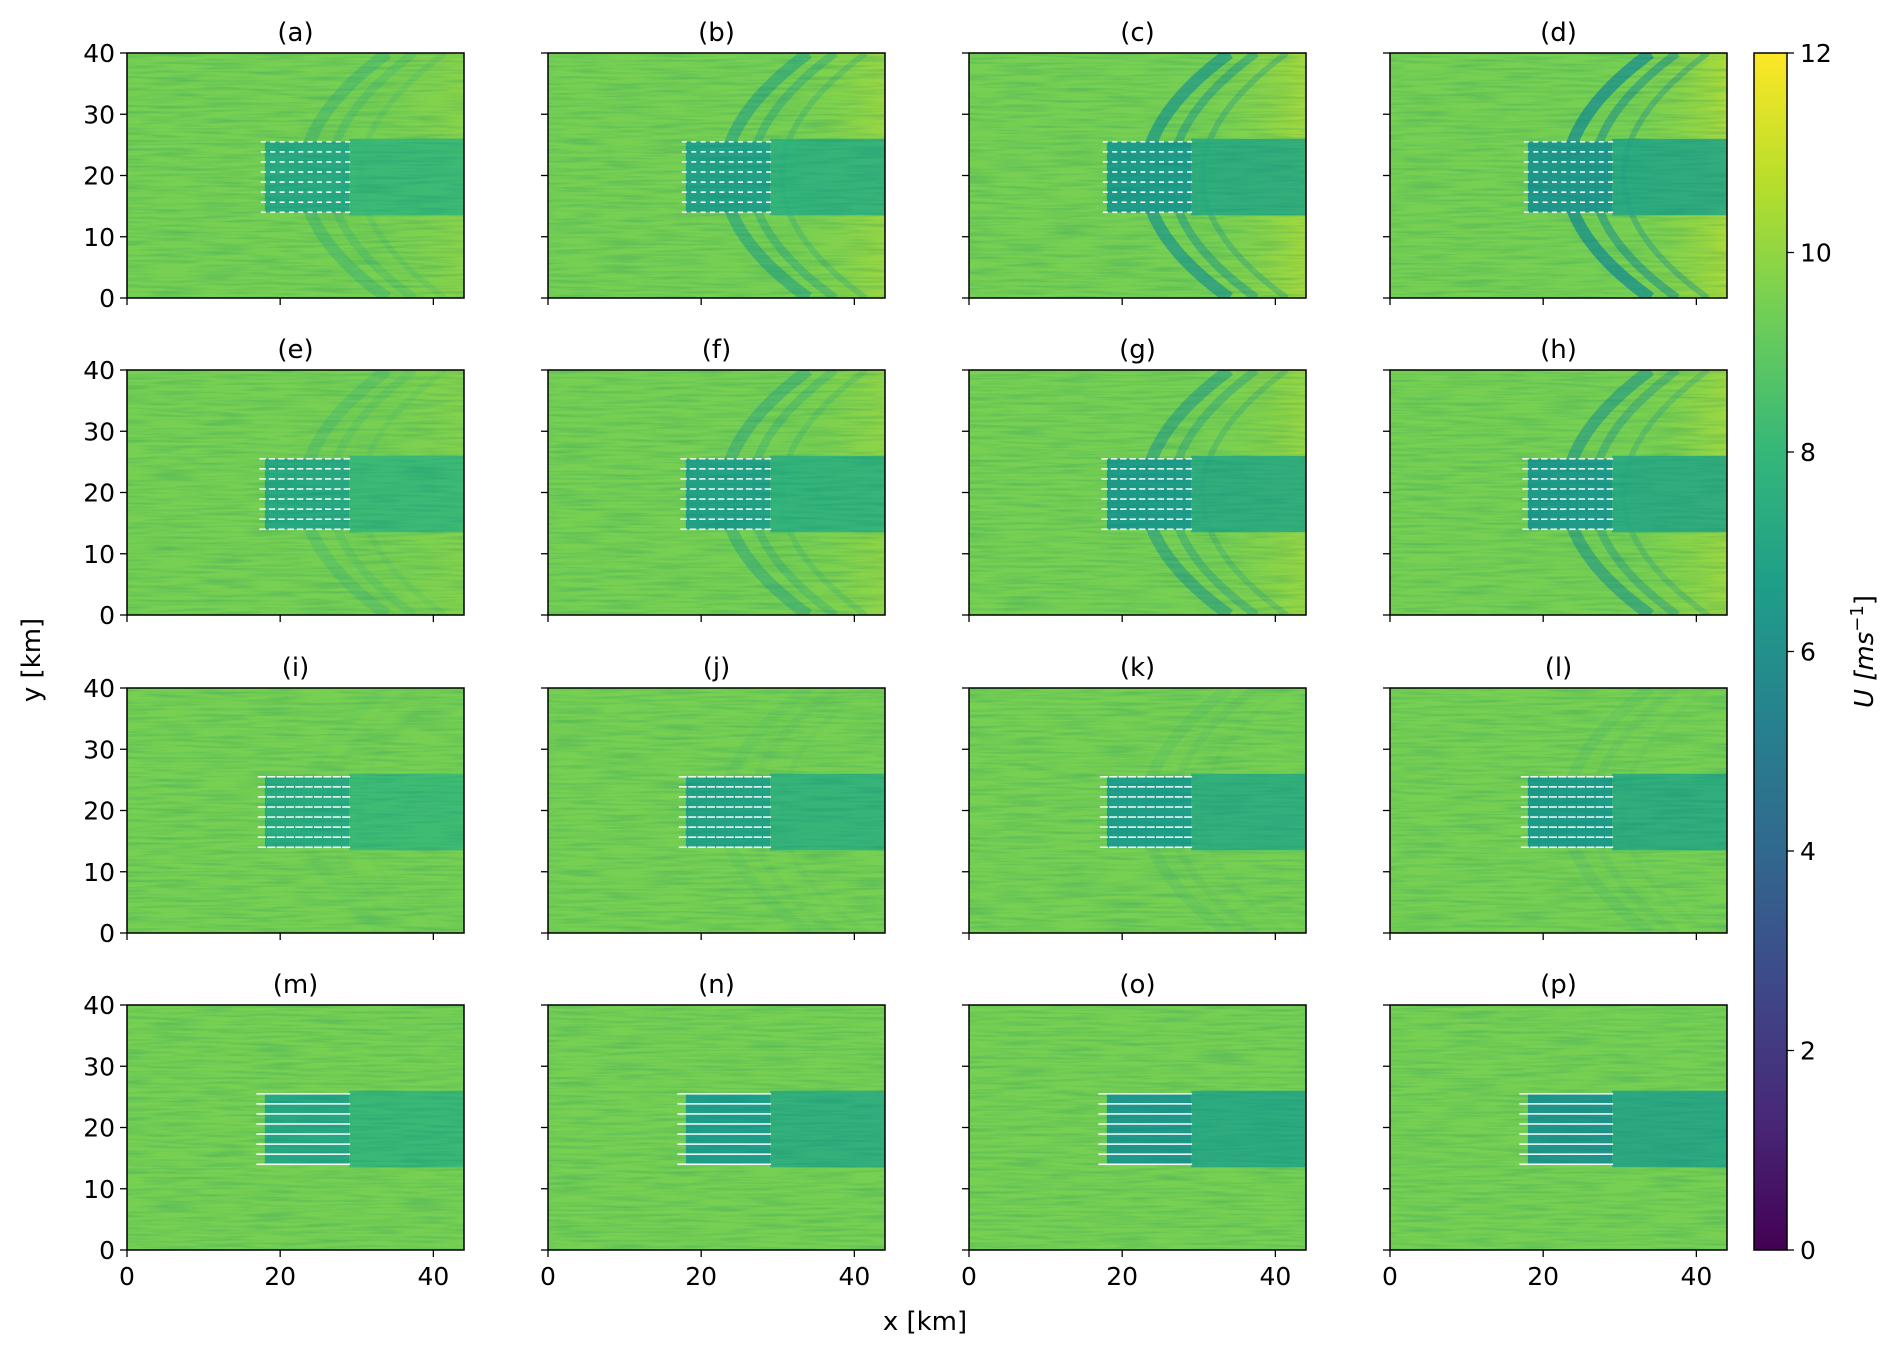  I want to click on colorbar-tick-label: 6, so click(1808, 652).